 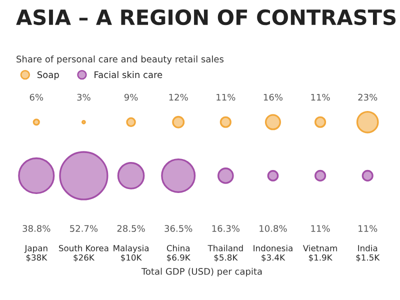 What do you see at coordinates (178, 97) in the screenshot?
I see `data-label: 12%` at bounding box center [178, 97].